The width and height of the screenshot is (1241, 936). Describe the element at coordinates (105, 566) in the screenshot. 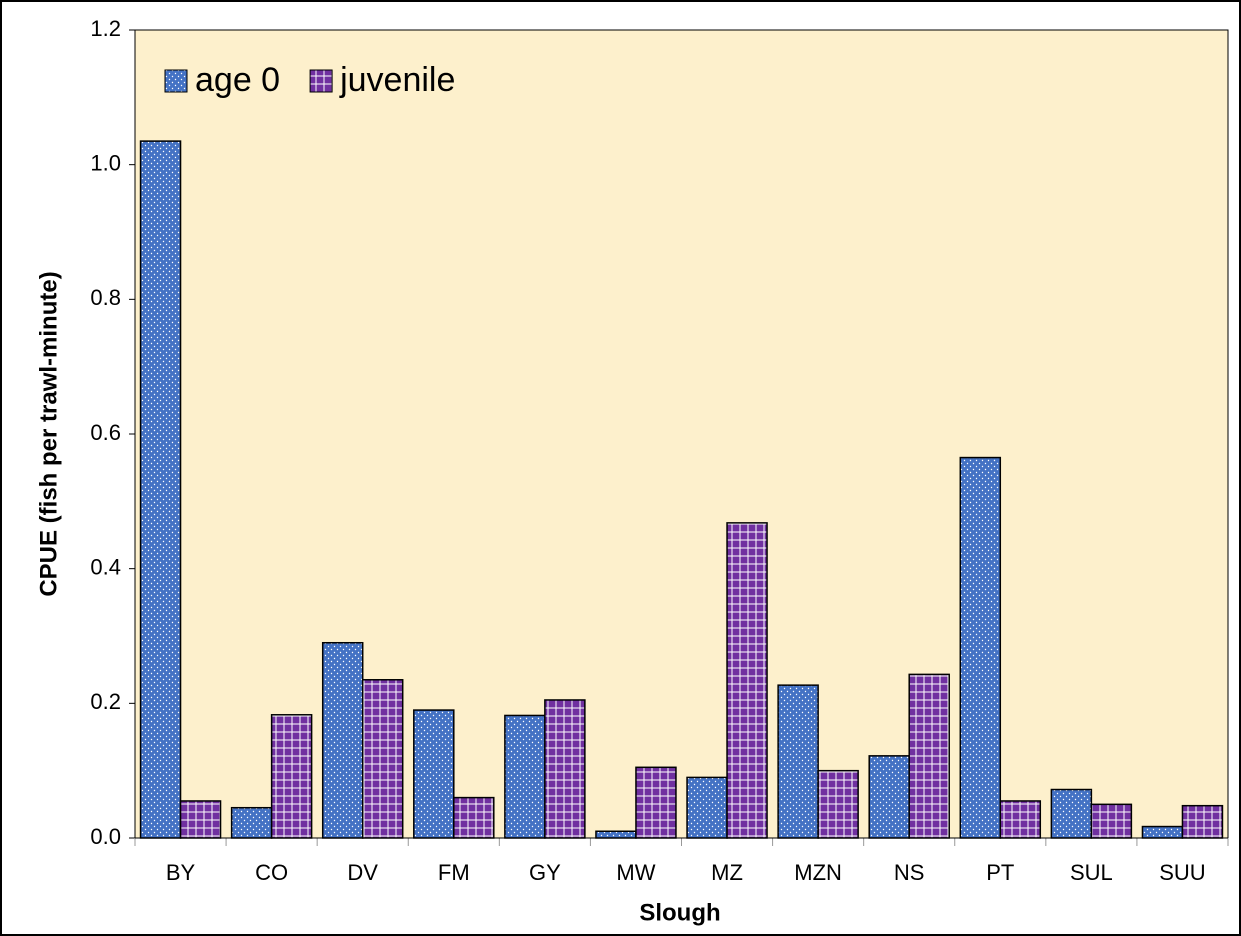

I see `y-tick-label: 0.4` at that location.